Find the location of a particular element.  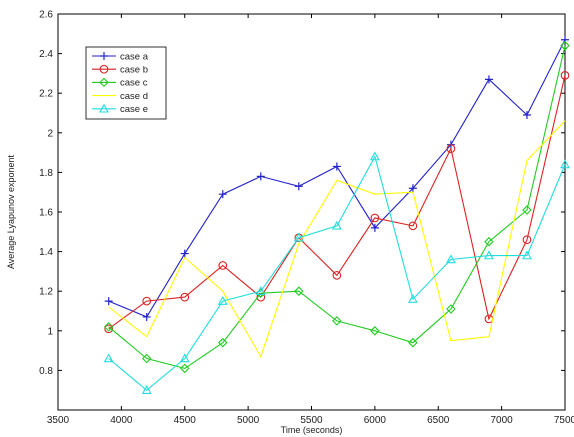

legend-item: case b is located at coordinates (120, 70).